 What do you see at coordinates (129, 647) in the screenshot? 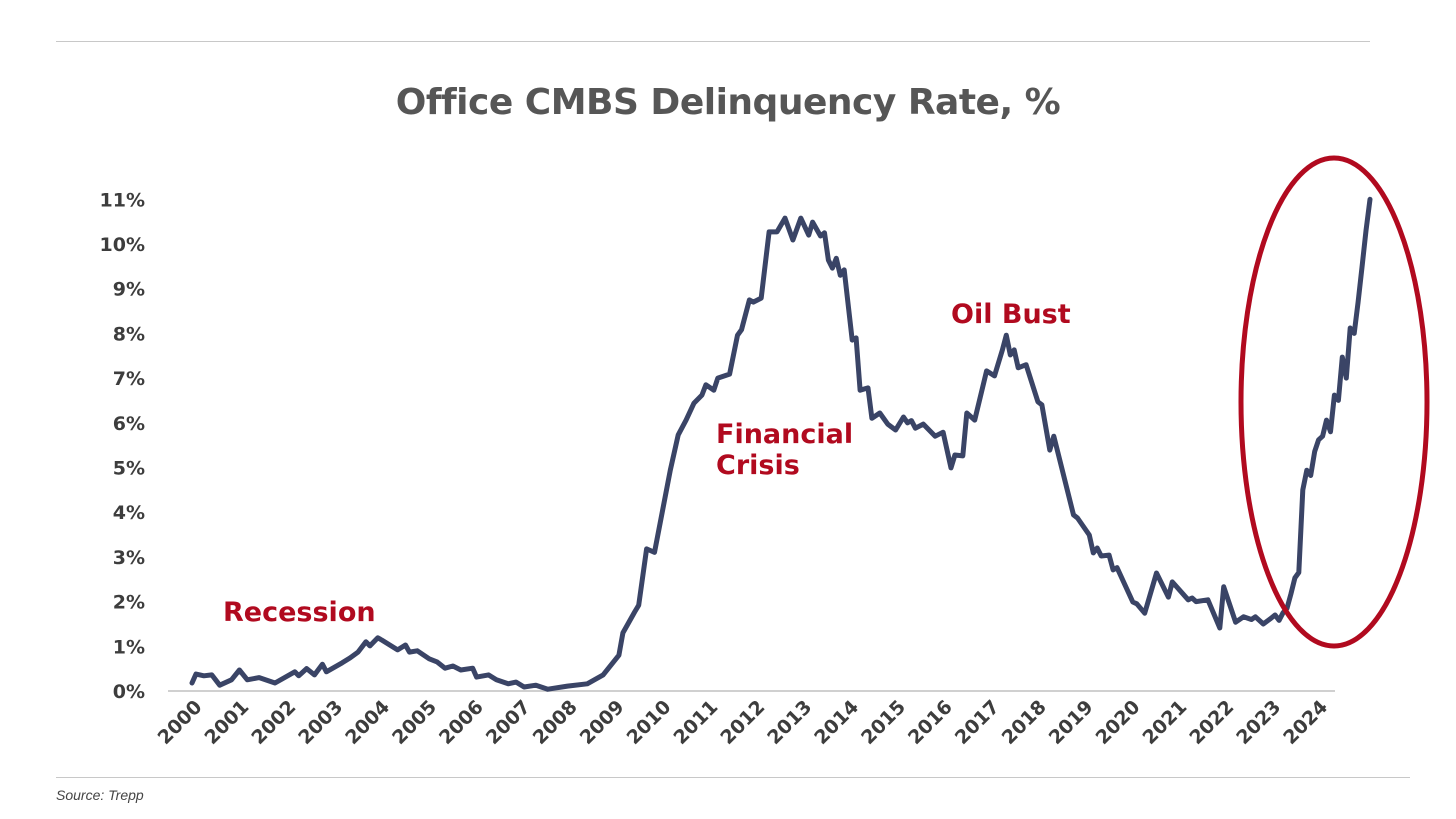
I see `y-tick-label: 1%` at bounding box center [129, 647].